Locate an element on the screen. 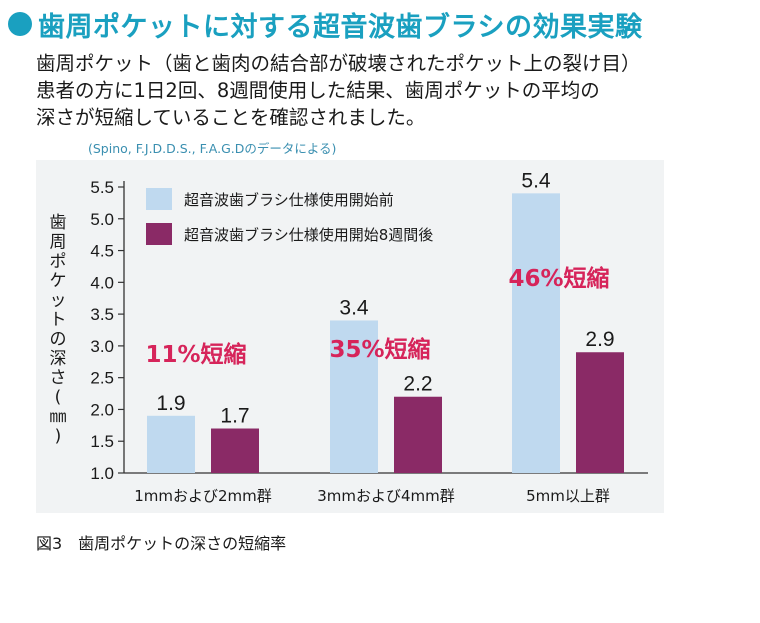 Image resolution: width=760 pixels, height=623 pixels. heading: 歯周ポケットに対する超音波歯ブラシの効果実験 is located at coordinates (325, 24).